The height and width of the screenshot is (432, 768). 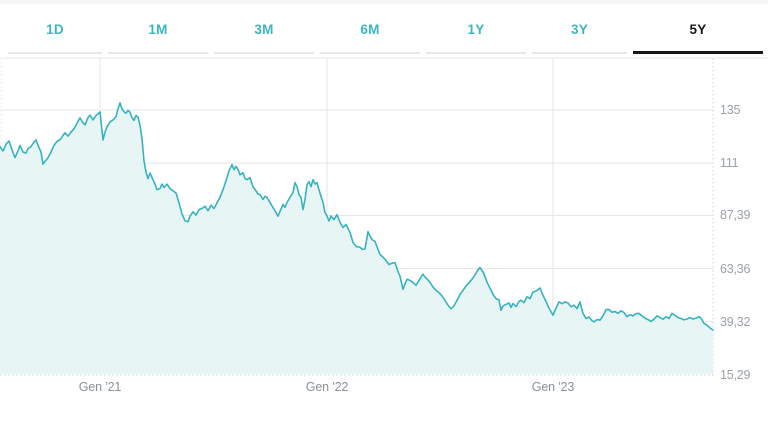 What do you see at coordinates (476, 29) in the screenshot?
I see `tab-label: 1Y` at bounding box center [476, 29].